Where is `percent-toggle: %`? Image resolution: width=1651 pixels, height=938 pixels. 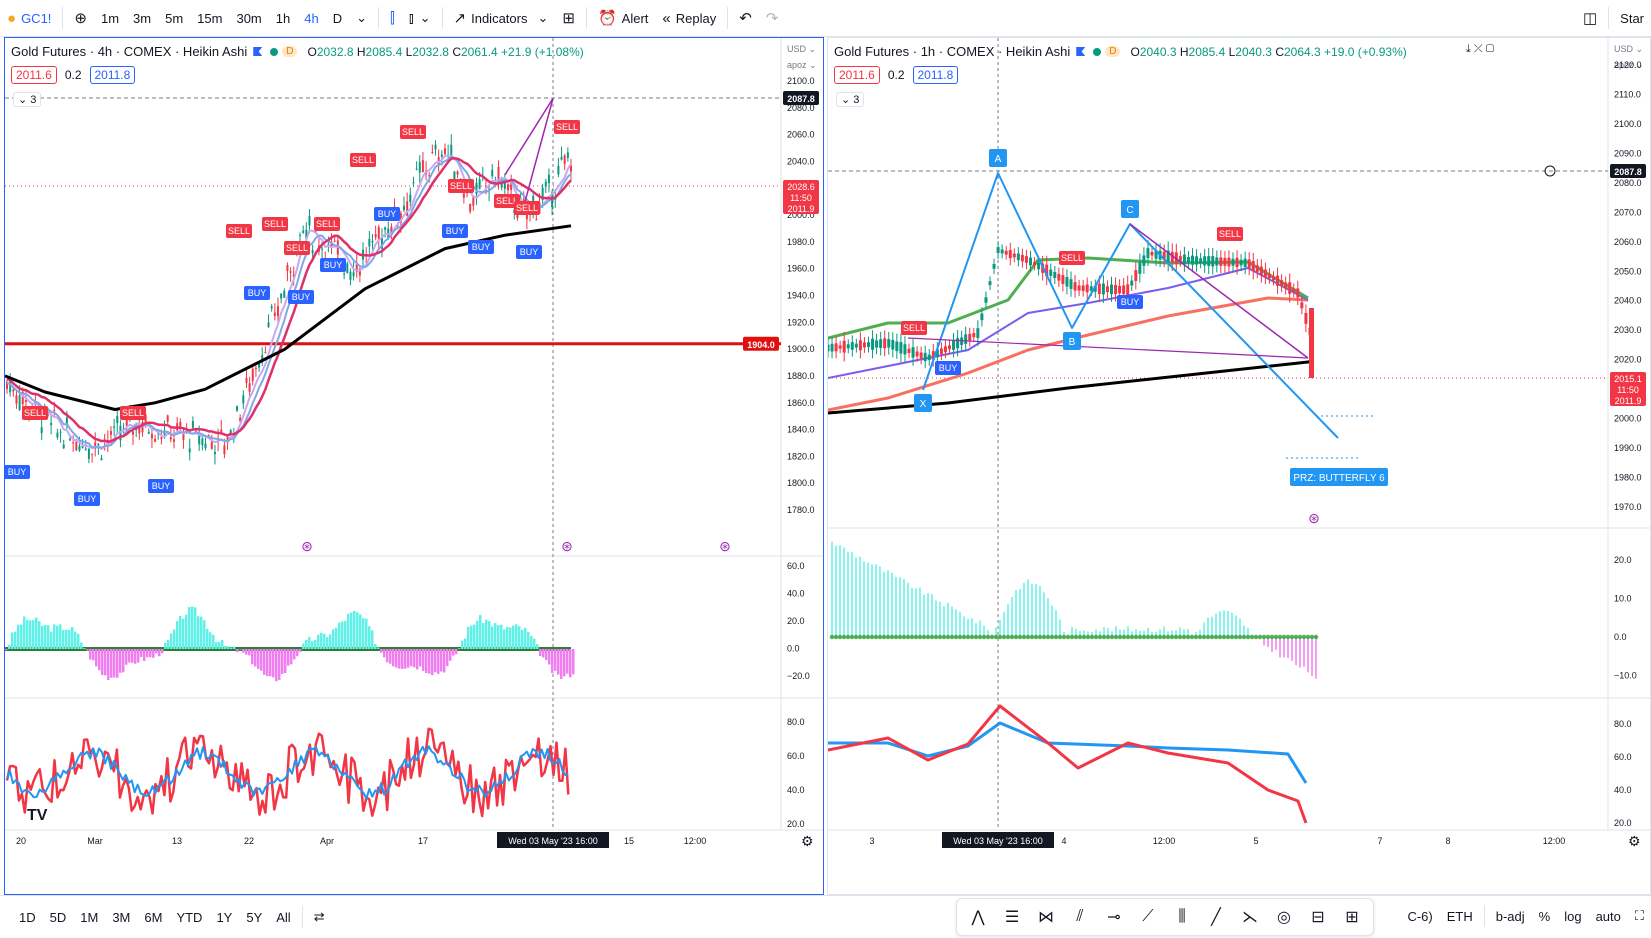 percent-toggle: % is located at coordinates (1544, 916).